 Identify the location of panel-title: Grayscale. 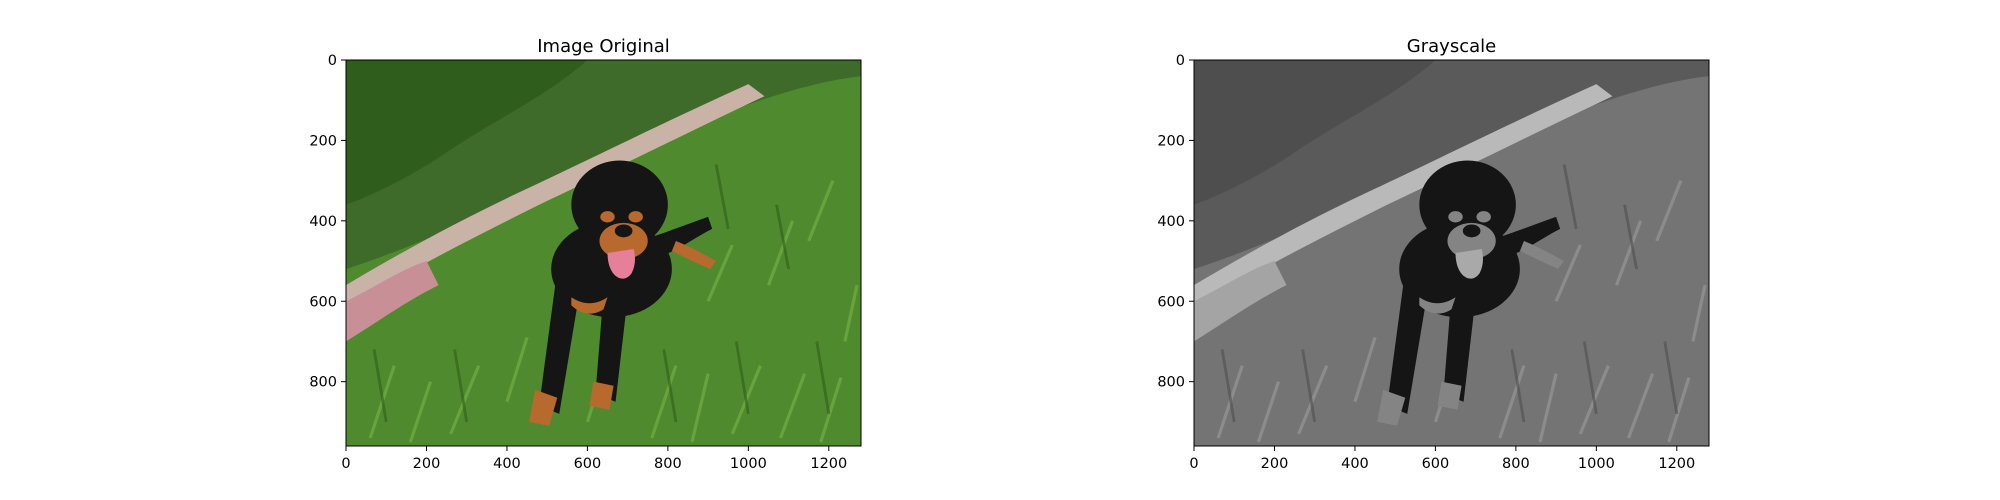
(1451, 46).